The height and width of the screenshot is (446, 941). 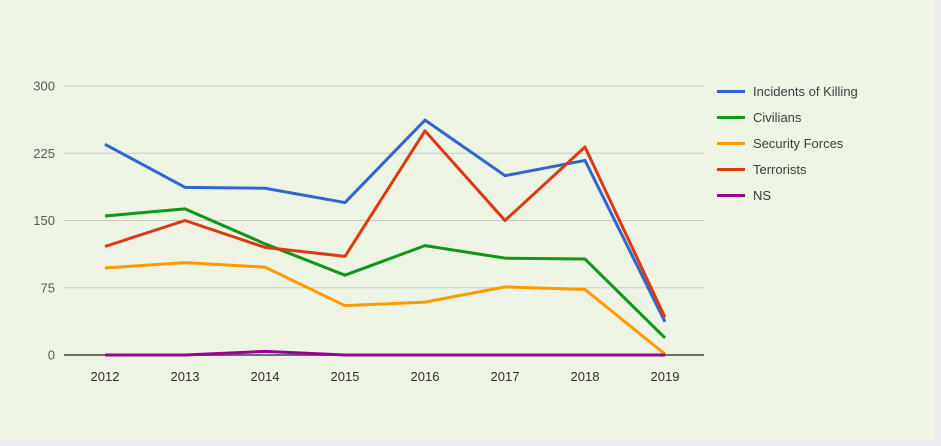 I want to click on series-line-security-forces, so click(x=385, y=308).